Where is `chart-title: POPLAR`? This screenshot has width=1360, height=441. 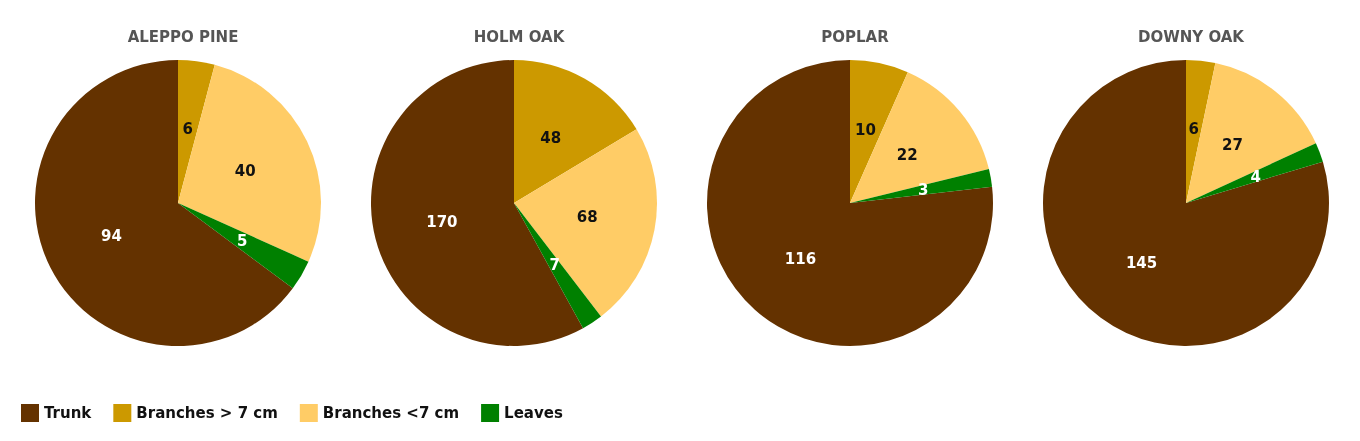 chart-title: POPLAR is located at coordinates (855, 36).